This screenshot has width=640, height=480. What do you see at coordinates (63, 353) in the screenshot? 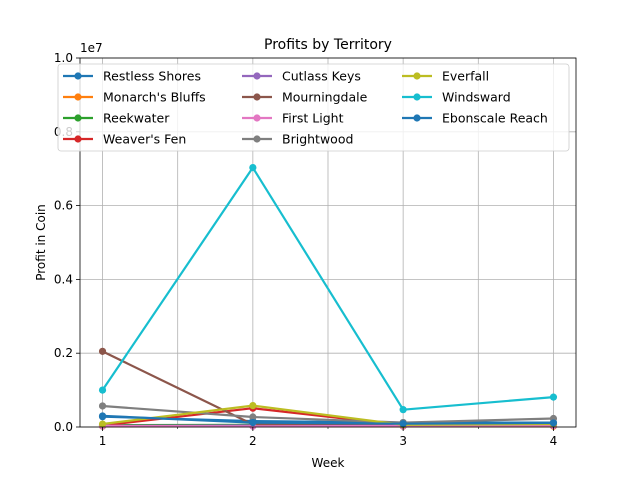
I see `y-tick-label: 0.2` at bounding box center [63, 353].